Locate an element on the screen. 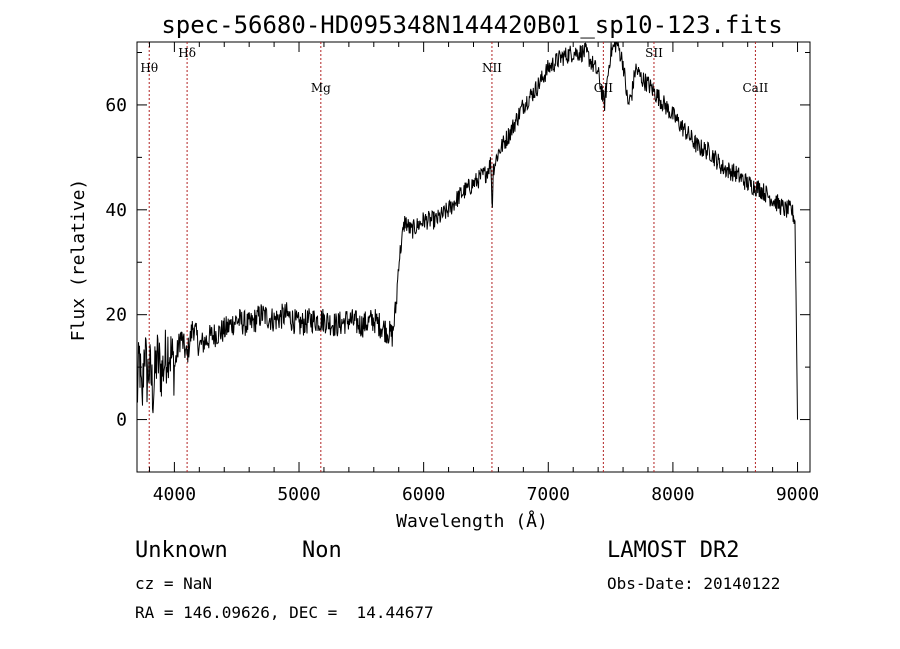 The width and height of the screenshot is (900, 649). x-tick-label: 6000 is located at coordinates (423, 494).